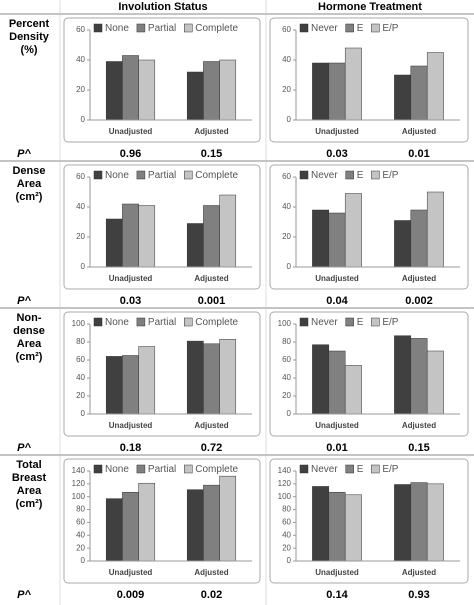 Image resolution: width=474 pixels, height=605 pixels. I want to click on y-tick-label: 140, so click(285, 470).